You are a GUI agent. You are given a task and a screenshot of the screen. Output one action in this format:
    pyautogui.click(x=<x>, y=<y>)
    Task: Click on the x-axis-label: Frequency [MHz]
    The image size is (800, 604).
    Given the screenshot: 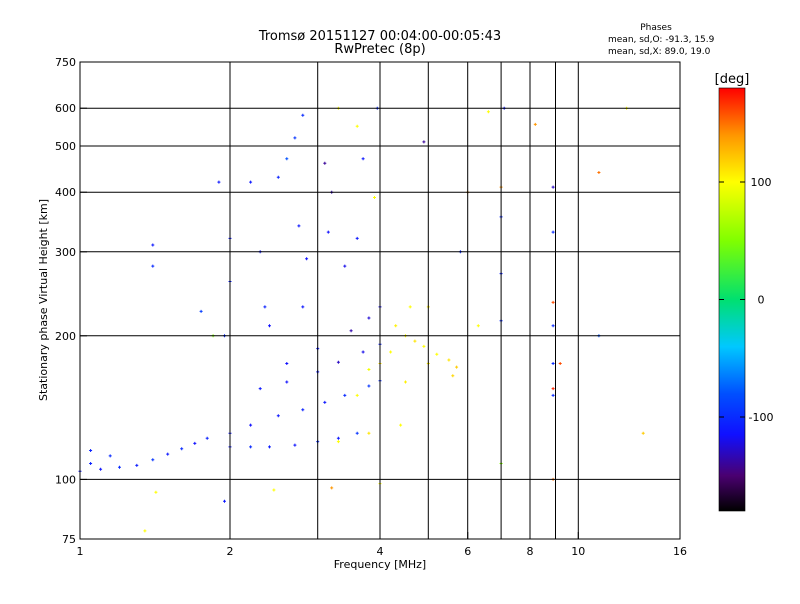 What is the action you would take?
    pyautogui.click(x=380, y=564)
    